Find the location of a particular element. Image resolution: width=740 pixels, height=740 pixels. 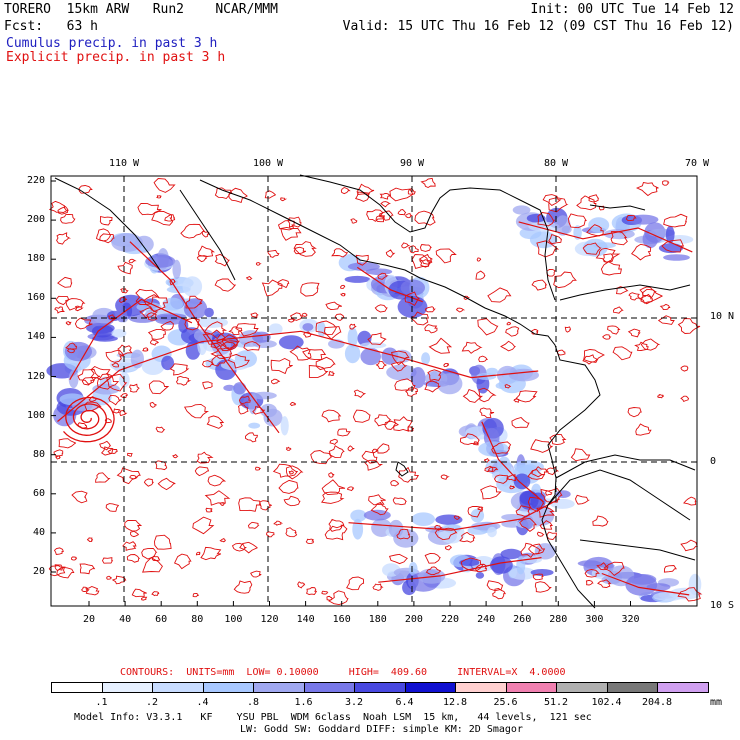

y-tick-label: 80 is located at coordinates (38, 454).